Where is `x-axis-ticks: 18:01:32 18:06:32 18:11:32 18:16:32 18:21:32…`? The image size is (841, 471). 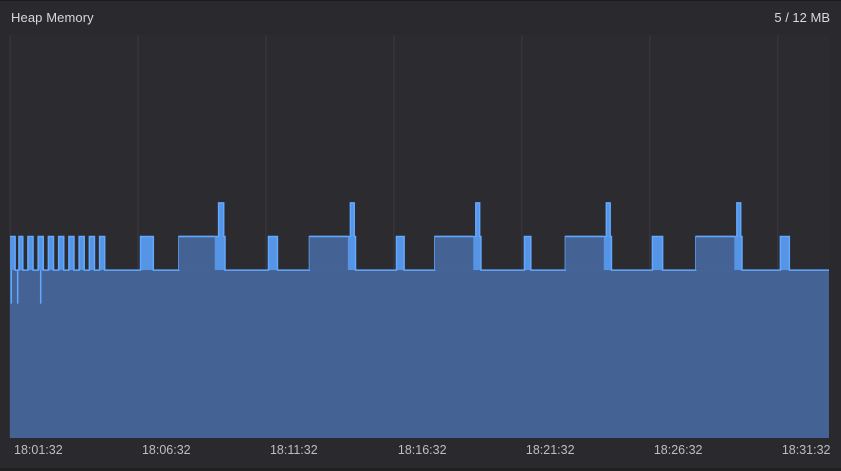
x-axis-ticks: 18:01:32 18:06:32 18:11:32 18:16:32 18:21:32… is located at coordinates (422, 450).